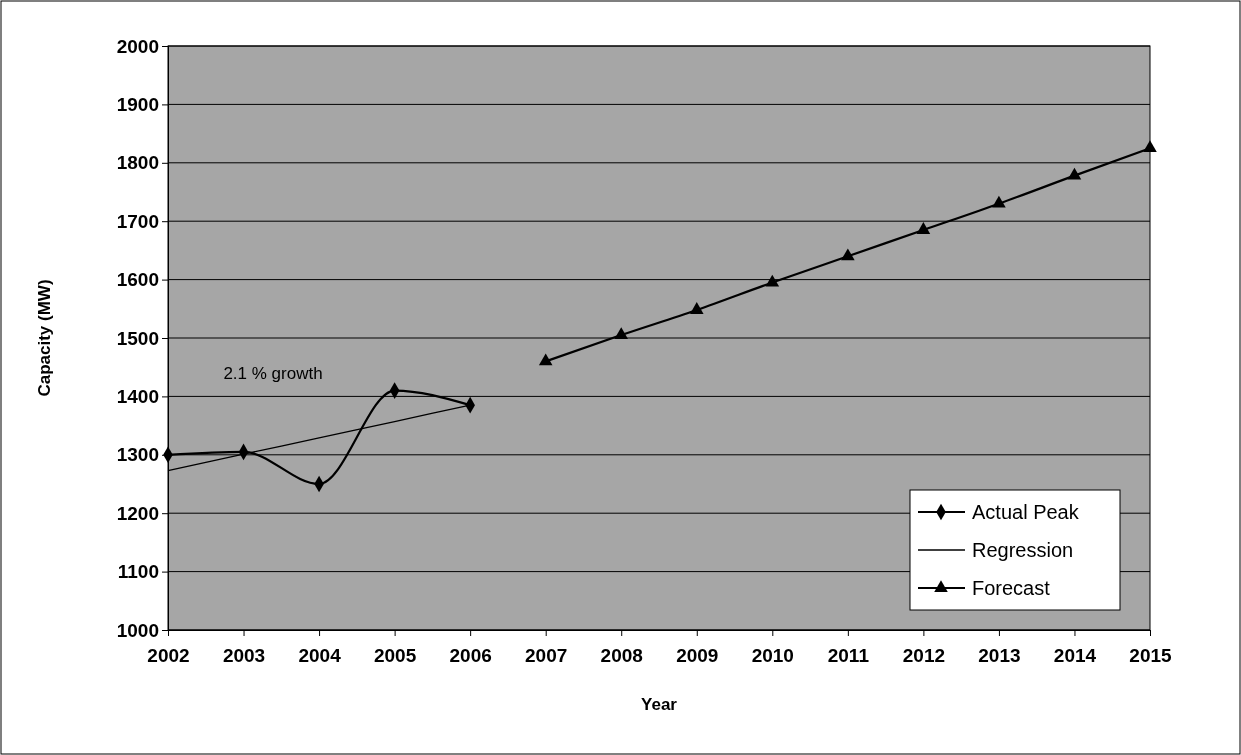 This screenshot has height=755, width=1241. I want to click on y-axis-title: Capacity (MW), so click(44, 338).